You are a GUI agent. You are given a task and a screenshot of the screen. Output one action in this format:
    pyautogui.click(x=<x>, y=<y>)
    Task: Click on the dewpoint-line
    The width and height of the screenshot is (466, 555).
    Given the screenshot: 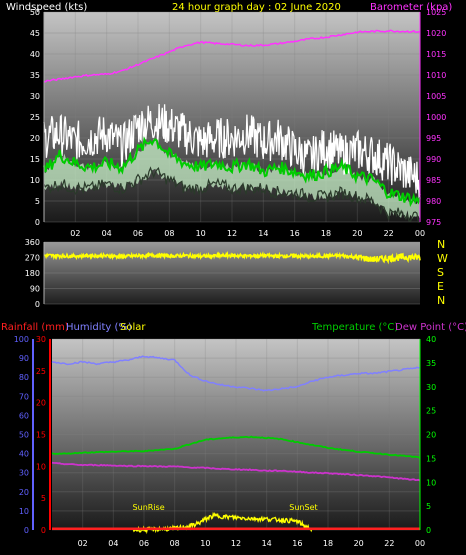 What is the action you would take?
    pyautogui.click(x=236, y=471)
    